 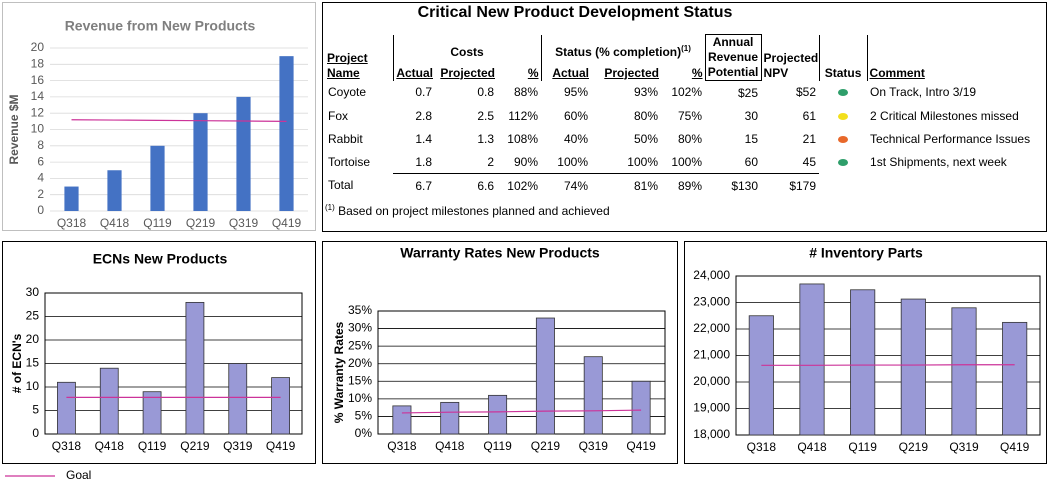 I want to click on cell: 60%, so click(x=575, y=115).